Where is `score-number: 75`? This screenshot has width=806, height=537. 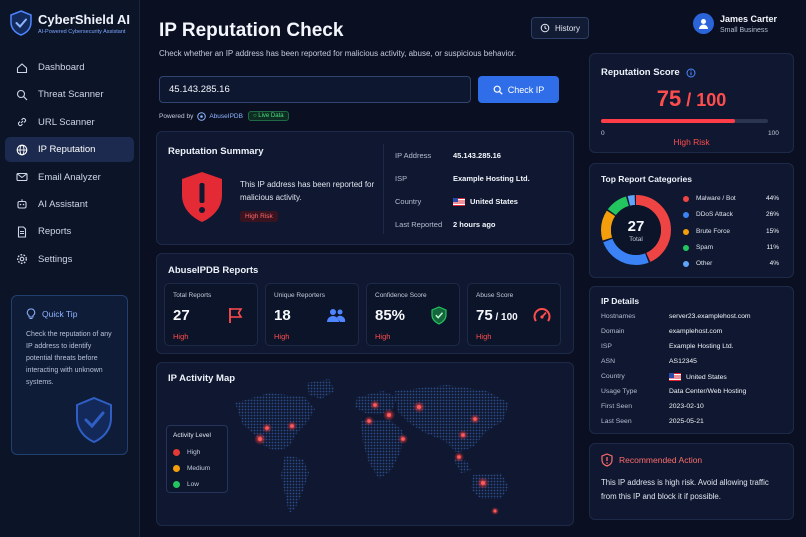
score-number: 75 is located at coordinates (669, 98).